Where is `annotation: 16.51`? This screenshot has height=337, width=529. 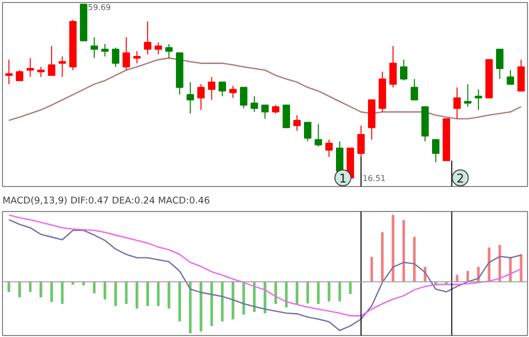 annotation: 16.51 is located at coordinates (374, 178).